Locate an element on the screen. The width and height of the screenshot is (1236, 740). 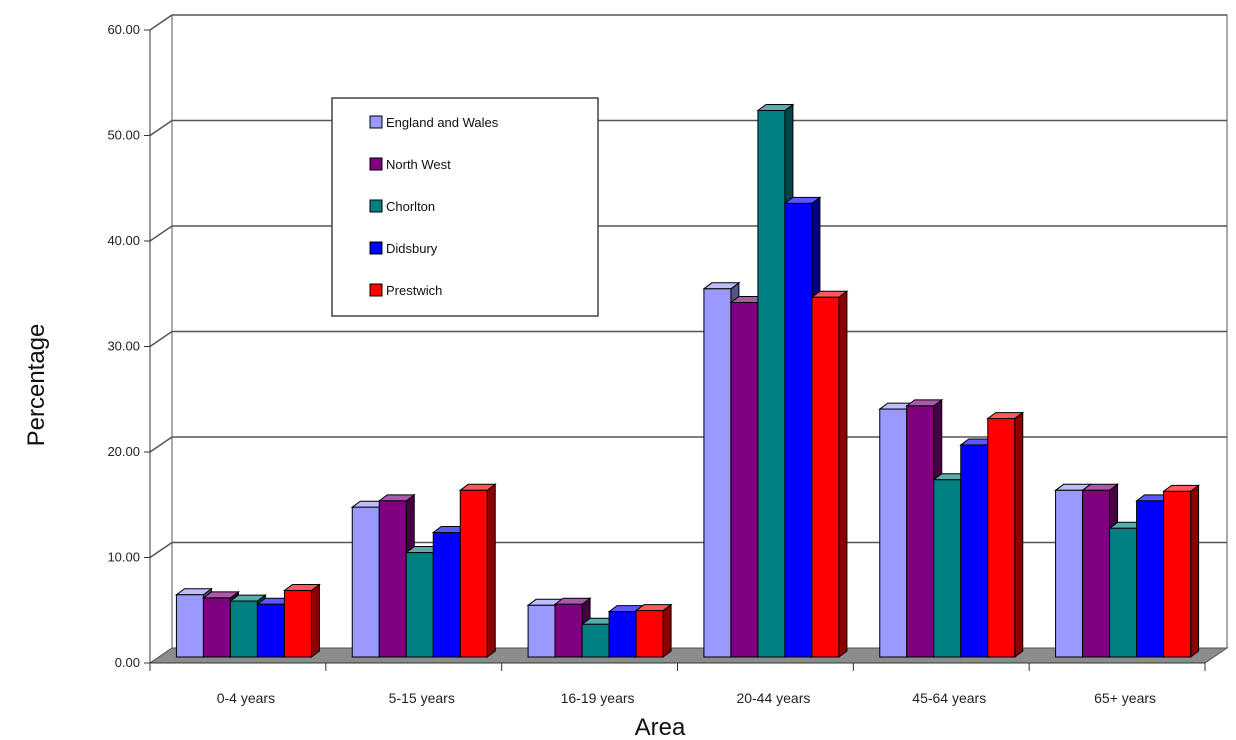
legend-label: Prestwich is located at coordinates (414, 290).